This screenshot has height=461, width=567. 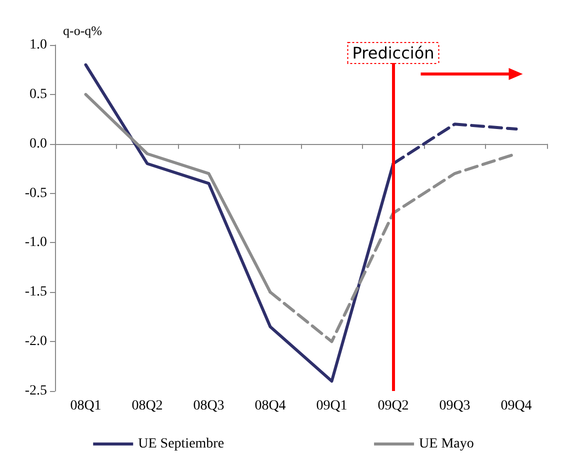 What do you see at coordinates (35, 292) in the screenshot?
I see `y-tick-label: -1.5` at bounding box center [35, 292].